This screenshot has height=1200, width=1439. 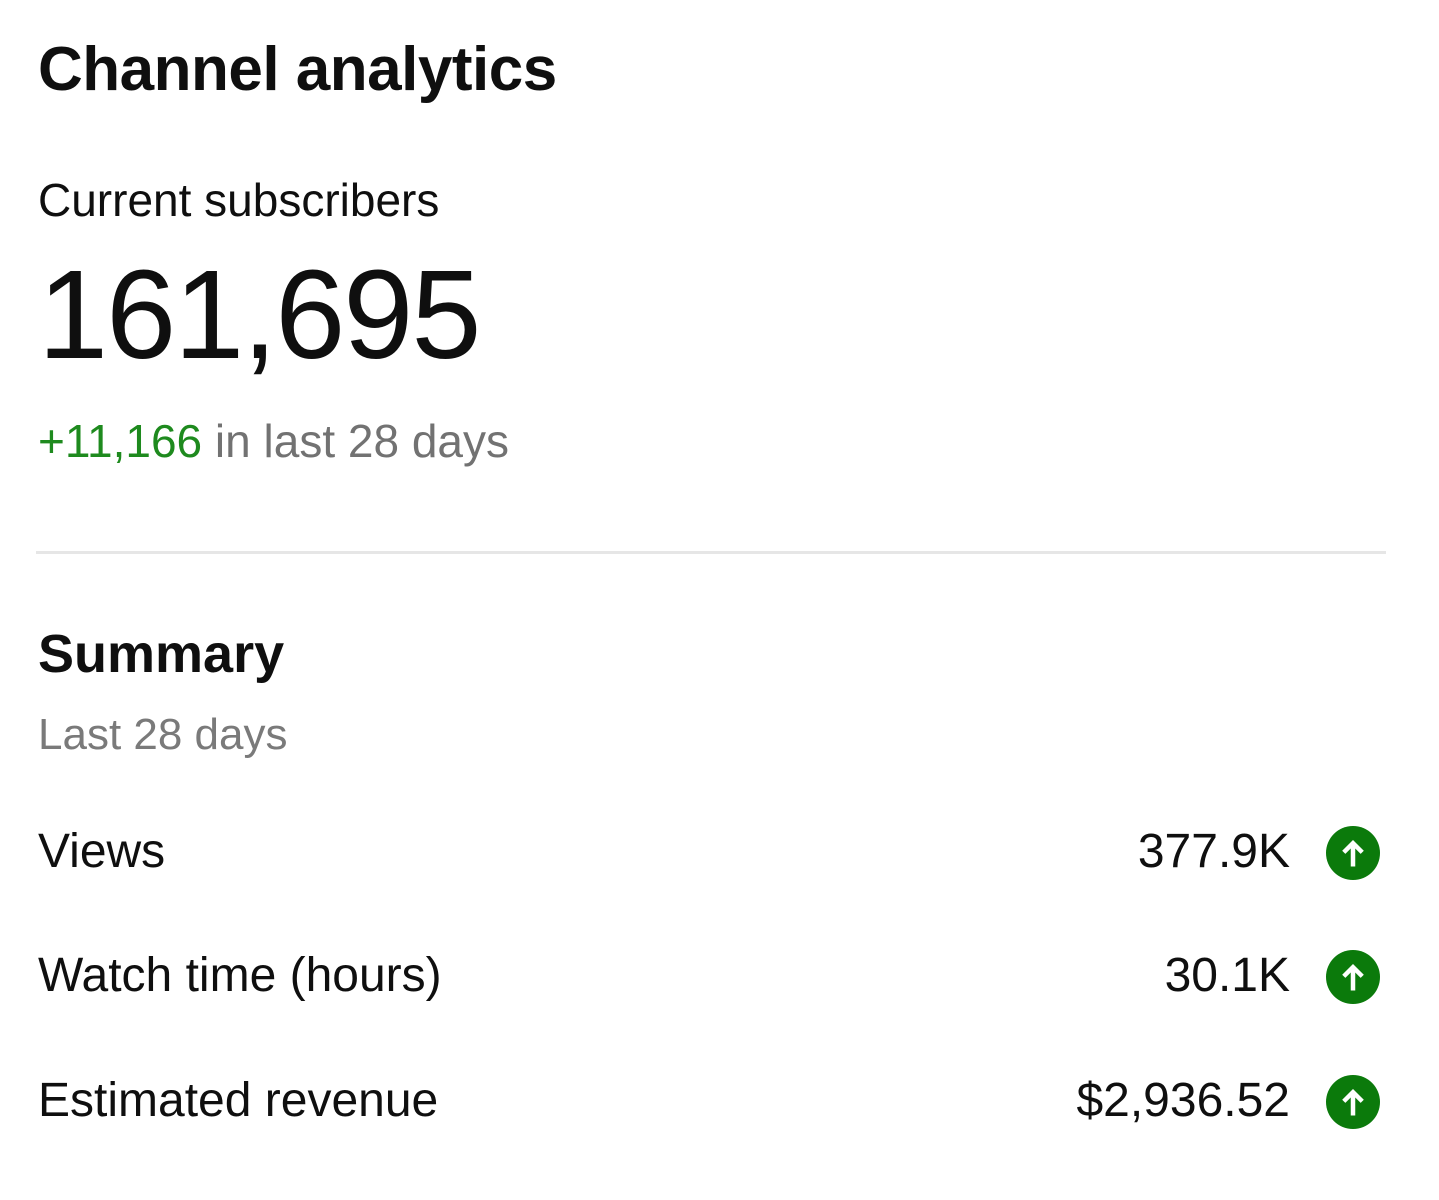 What do you see at coordinates (710, 976) in the screenshot?
I see `metric-row-watch-time: Watch time (hours) 30.1K` at bounding box center [710, 976].